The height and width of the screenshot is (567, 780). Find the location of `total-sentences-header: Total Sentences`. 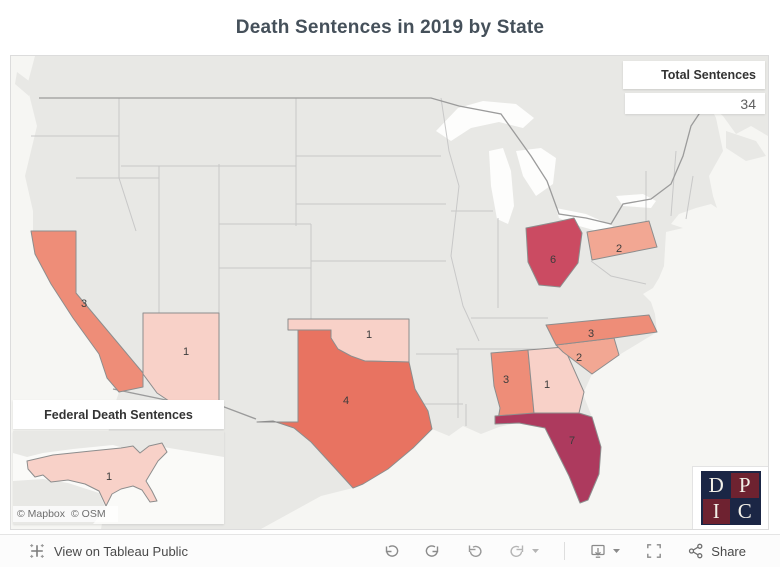

total-sentences-header: Total Sentences is located at coordinates (694, 75).